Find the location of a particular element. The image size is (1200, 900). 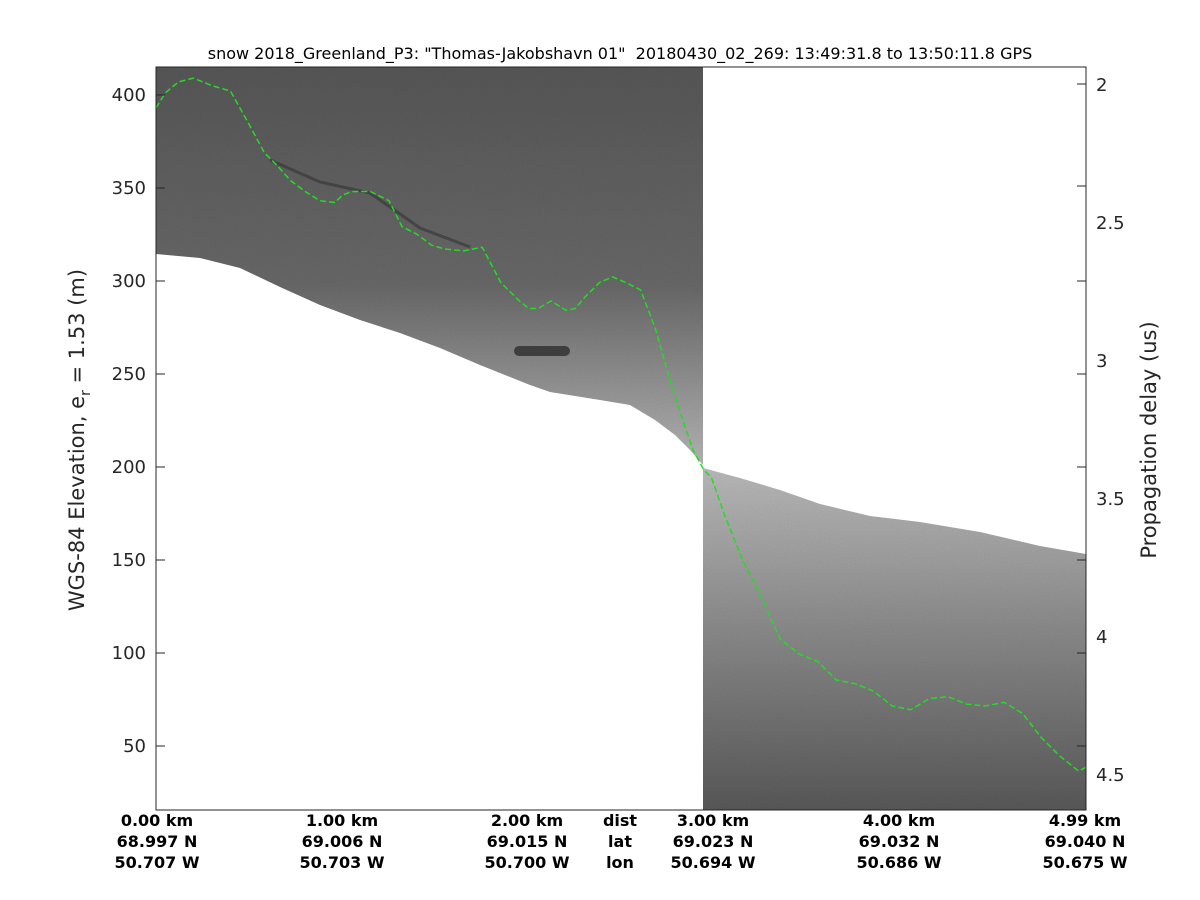

right-tick-label: 3.5 is located at coordinates (1110, 499).